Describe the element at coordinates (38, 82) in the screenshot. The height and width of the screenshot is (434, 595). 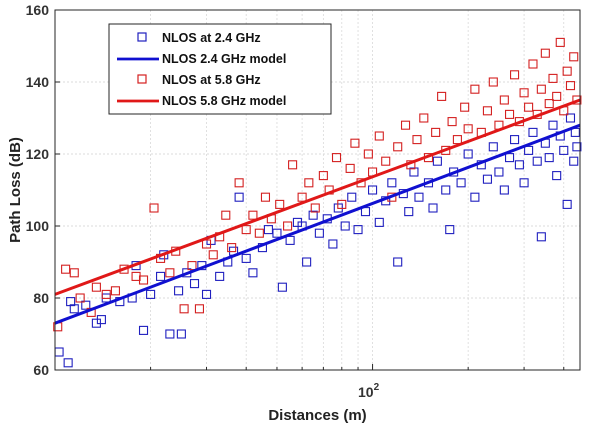
I see `y-tick-label: 140` at that location.